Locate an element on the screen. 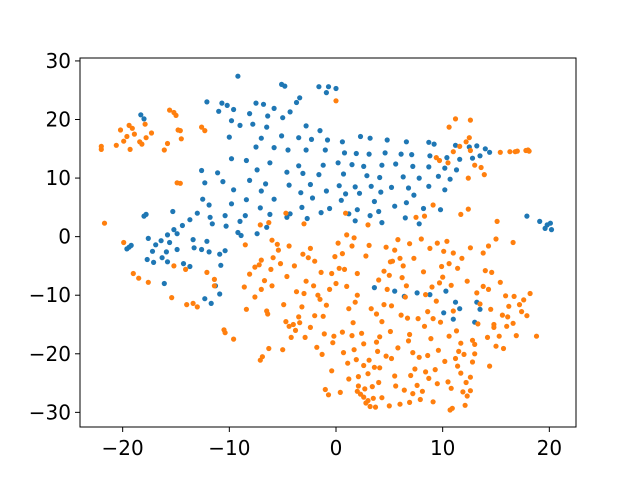 The height and width of the screenshot is (480, 640). y-tick-label: −30 is located at coordinates (50, 412).